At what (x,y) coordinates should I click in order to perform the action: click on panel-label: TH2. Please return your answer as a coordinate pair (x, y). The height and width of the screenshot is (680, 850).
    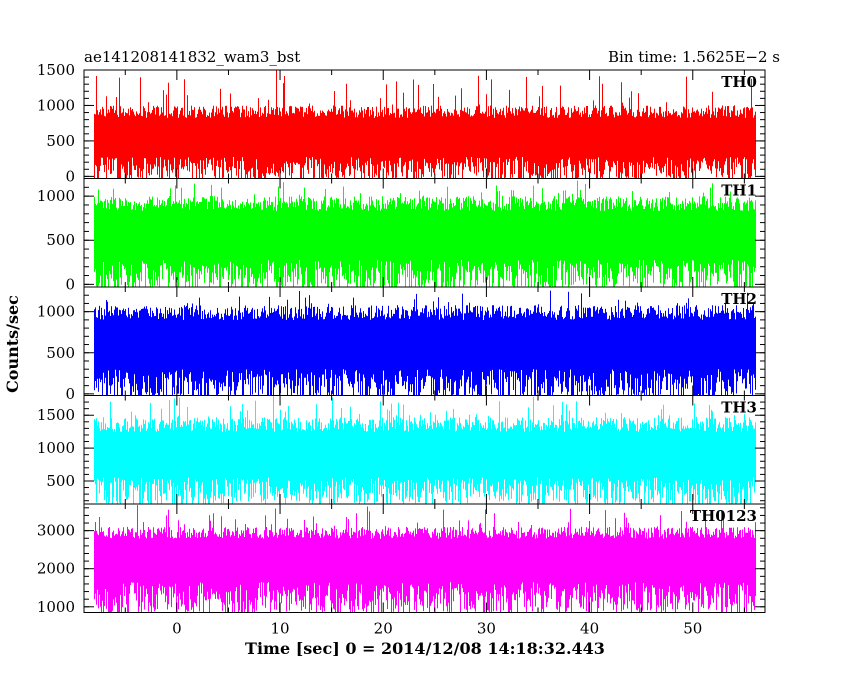
    Looking at the image, I should click on (739, 299).